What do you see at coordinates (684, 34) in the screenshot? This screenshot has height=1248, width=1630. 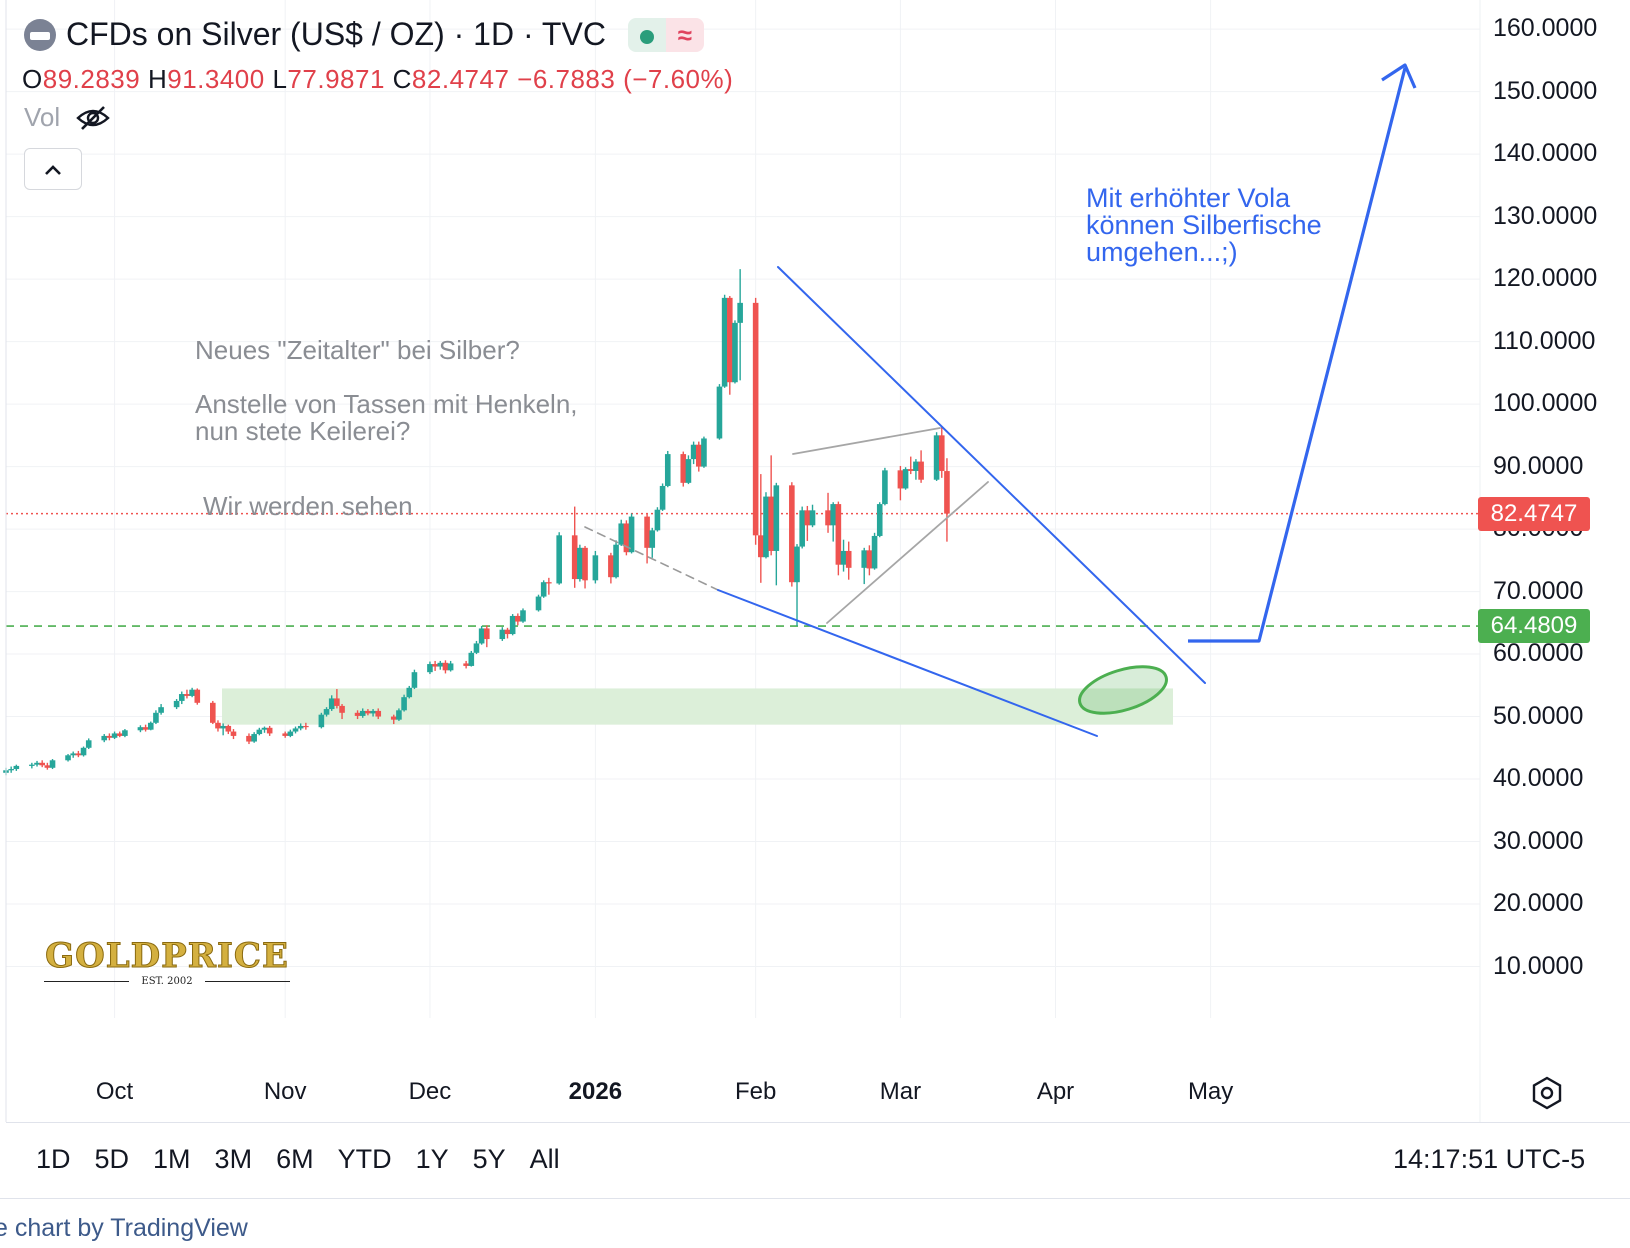 I see `delayed-data-icon: ≈` at bounding box center [684, 34].